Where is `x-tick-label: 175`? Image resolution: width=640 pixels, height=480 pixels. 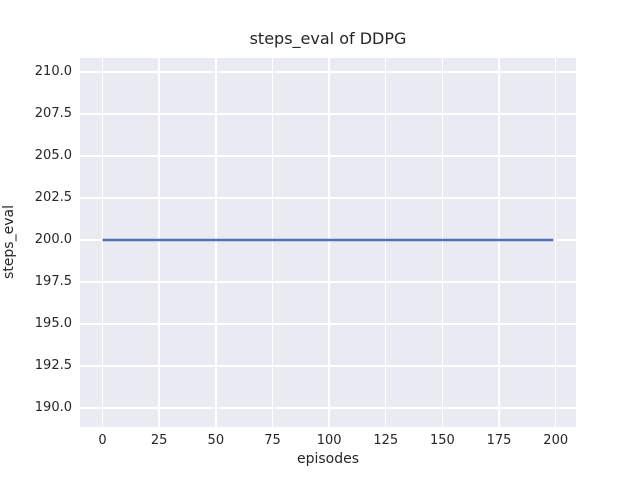 x-tick-label: 175 is located at coordinates (499, 440).